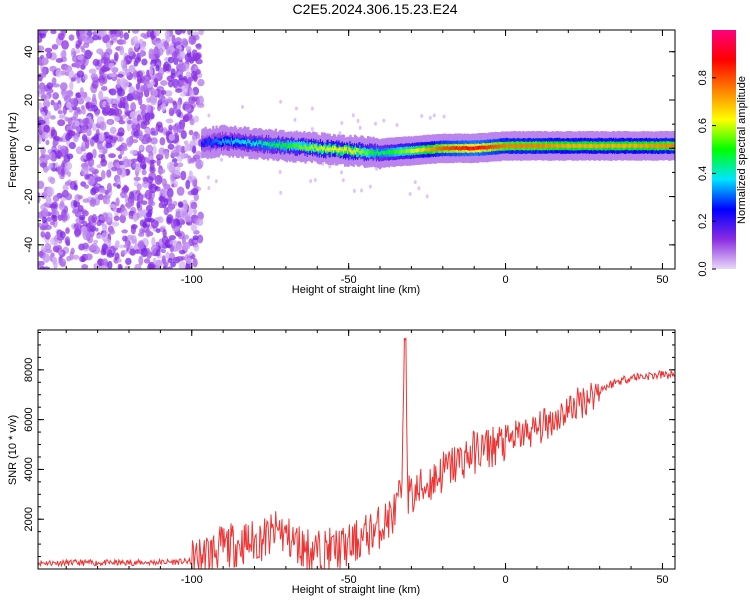  Describe the element at coordinates (703, 268) in the screenshot. I see `colorbar-tick-label: 0.0` at that location.